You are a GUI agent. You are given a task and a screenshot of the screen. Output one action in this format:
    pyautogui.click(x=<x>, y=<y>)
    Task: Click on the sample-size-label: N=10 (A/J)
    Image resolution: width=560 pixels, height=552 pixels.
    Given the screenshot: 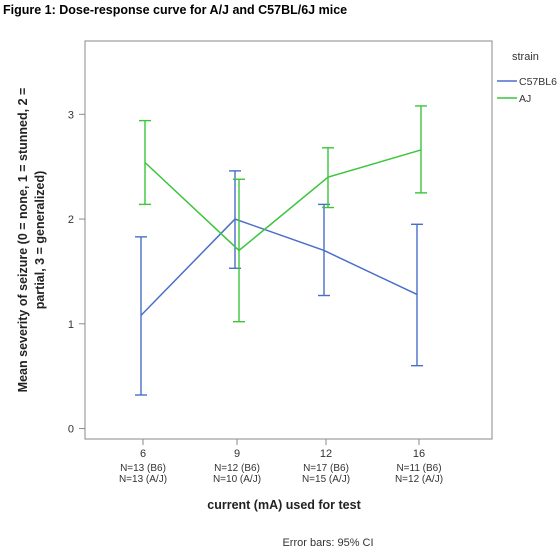 What is the action you would take?
    pyautogui.click(x=237, y=479)
    